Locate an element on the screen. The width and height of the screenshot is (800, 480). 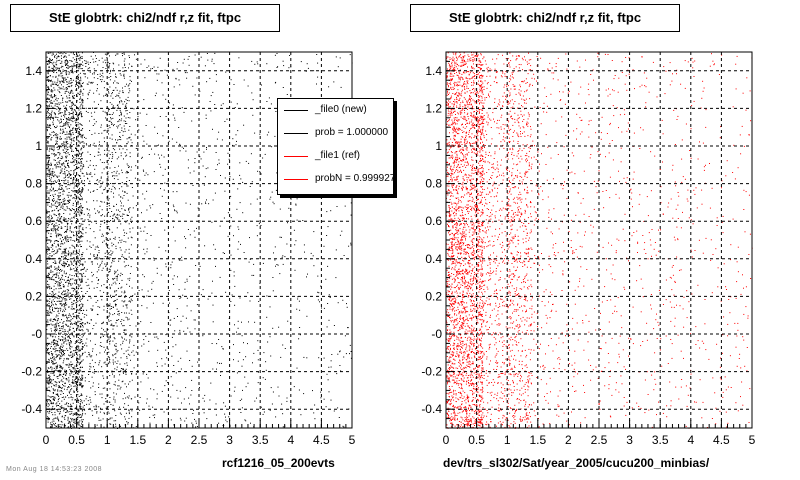
left-plot-title: StE globtrk: chi2/ndf r,z fit, ftpc is located at coordinates (145, 18).